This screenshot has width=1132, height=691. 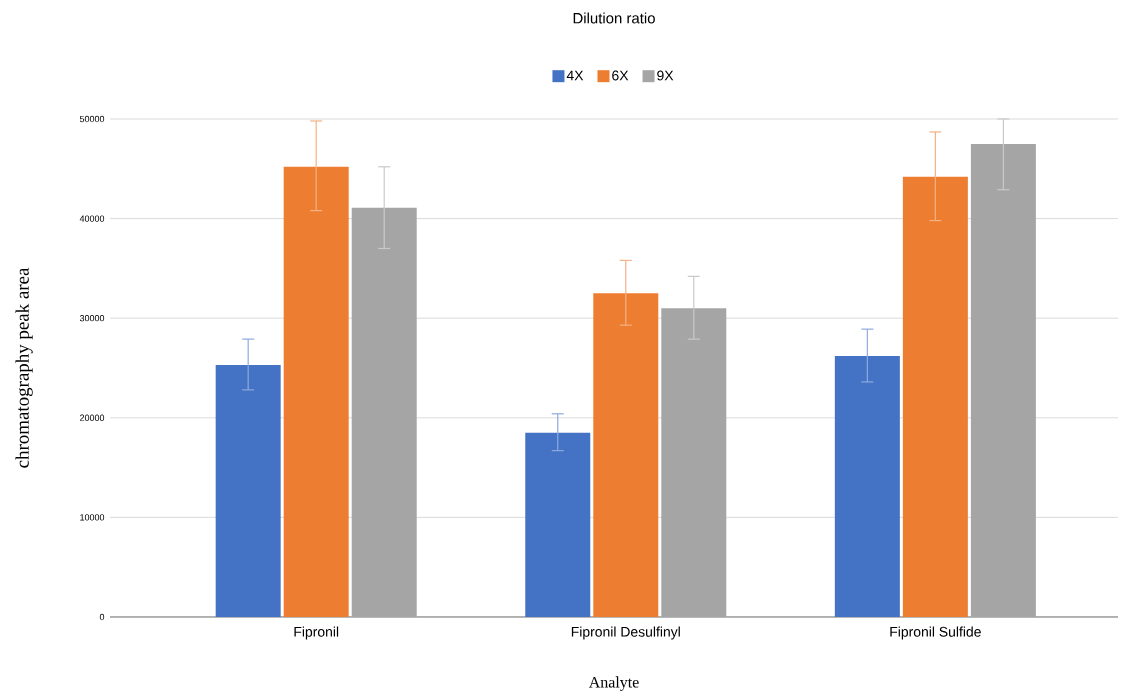 I want to click on y-tick-label: 10000, so click(x=92, y=517).